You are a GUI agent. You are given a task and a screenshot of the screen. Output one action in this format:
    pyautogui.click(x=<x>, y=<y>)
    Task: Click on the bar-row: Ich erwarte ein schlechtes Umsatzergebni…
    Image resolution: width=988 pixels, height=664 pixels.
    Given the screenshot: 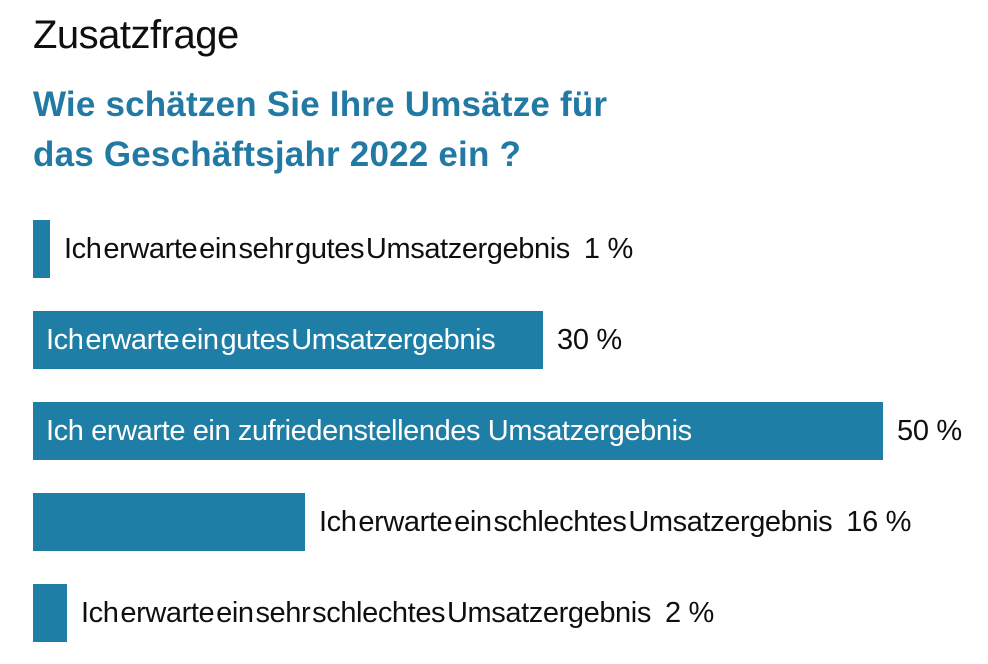 What is the action you would take?
    pyautogui.click(x=510, y=522)
    